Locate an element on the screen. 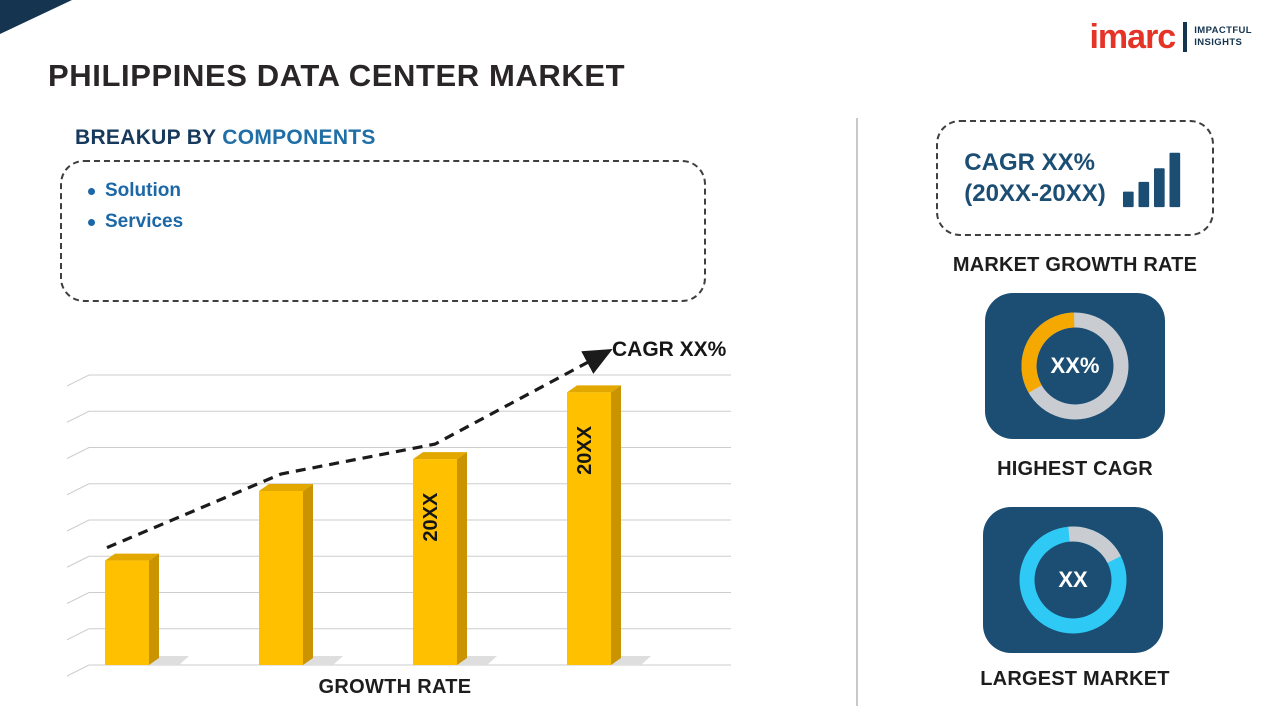 This screenshot has width=1280, height=720. breakup-heading-prefix: BREAKUP BY is located at coordinates (149, 137).